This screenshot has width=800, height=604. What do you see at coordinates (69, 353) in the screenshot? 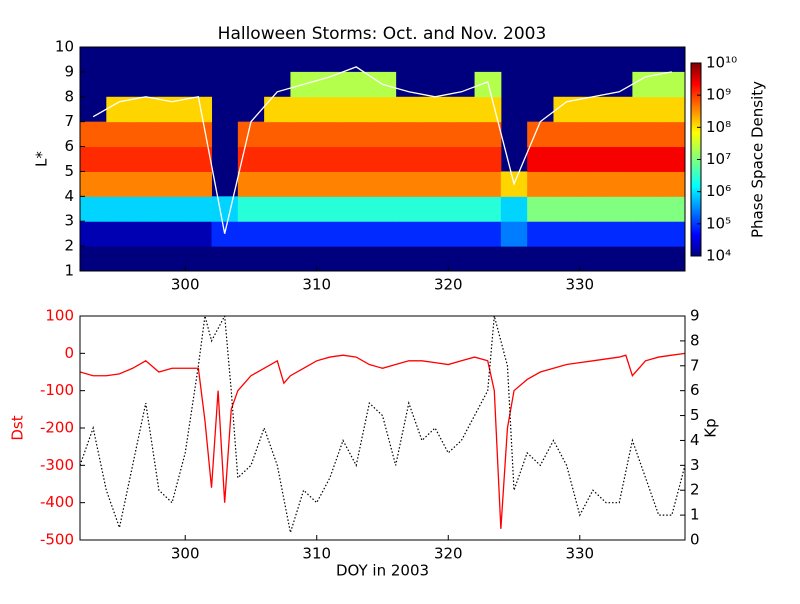
I see `y-tick-label: 0` at bounding box center [69, 353].